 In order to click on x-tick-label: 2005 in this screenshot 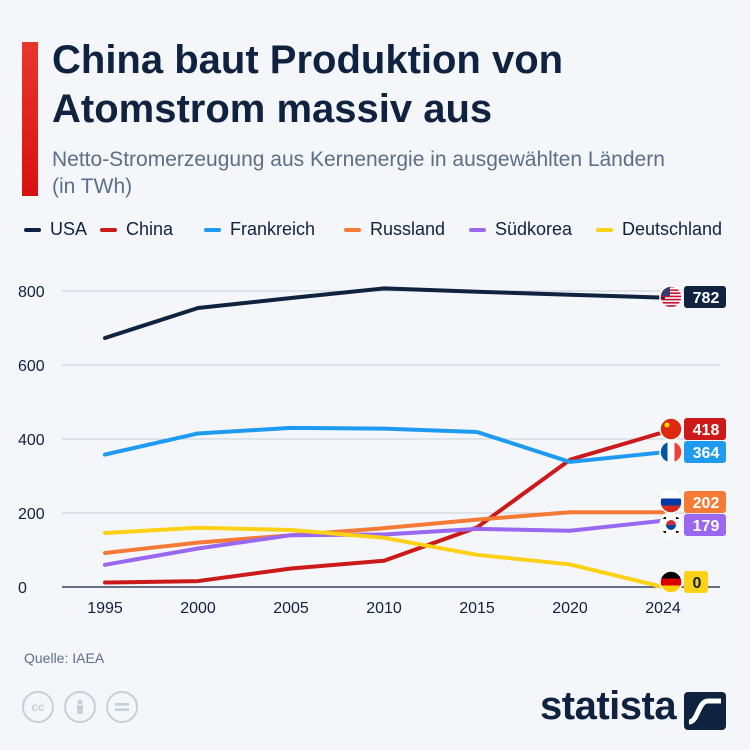, I will do `click(291, 608)`.